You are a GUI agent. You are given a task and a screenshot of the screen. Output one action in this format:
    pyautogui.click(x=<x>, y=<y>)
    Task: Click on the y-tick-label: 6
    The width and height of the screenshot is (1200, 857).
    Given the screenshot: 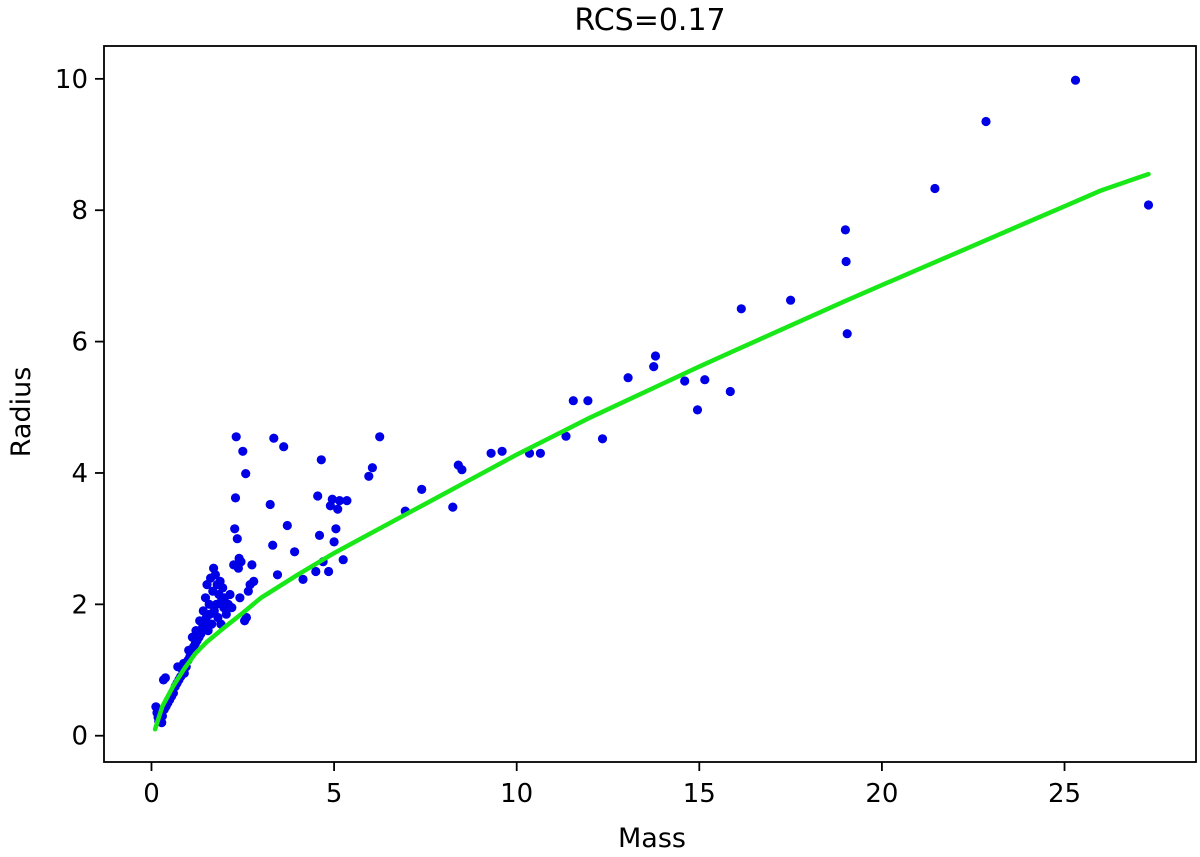 What is the action you would take?
    pyautogui.click(x=79, y=343)
    